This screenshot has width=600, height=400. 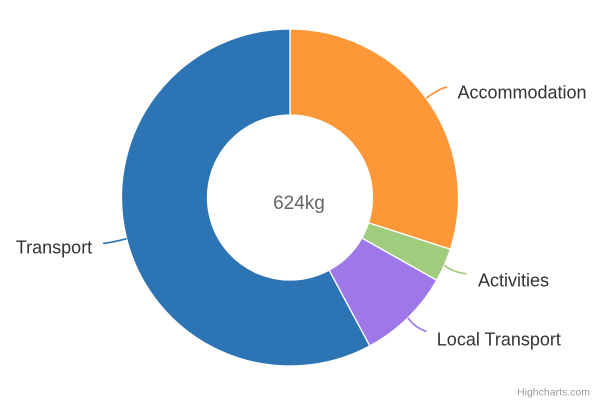 I want to click on svg-text: Local Transport, so click(x=499, y=340).